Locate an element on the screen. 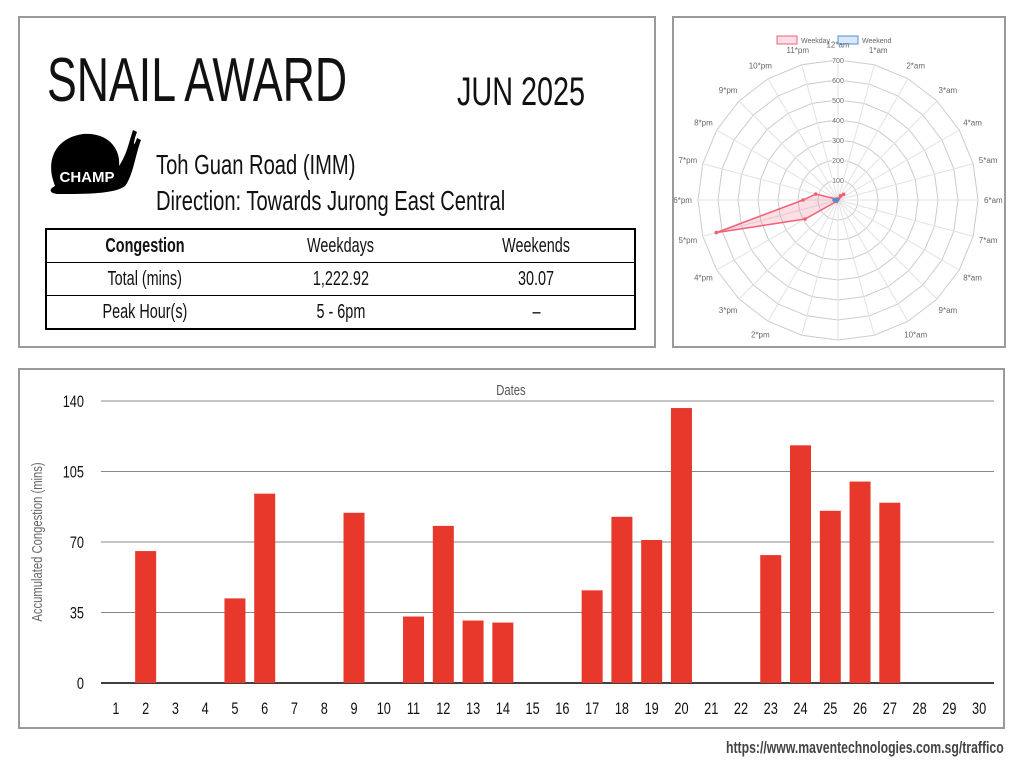 This screenshot has height=768, width=1024. legend-label-weekday: Weekday is located at coordinates (816, 41).